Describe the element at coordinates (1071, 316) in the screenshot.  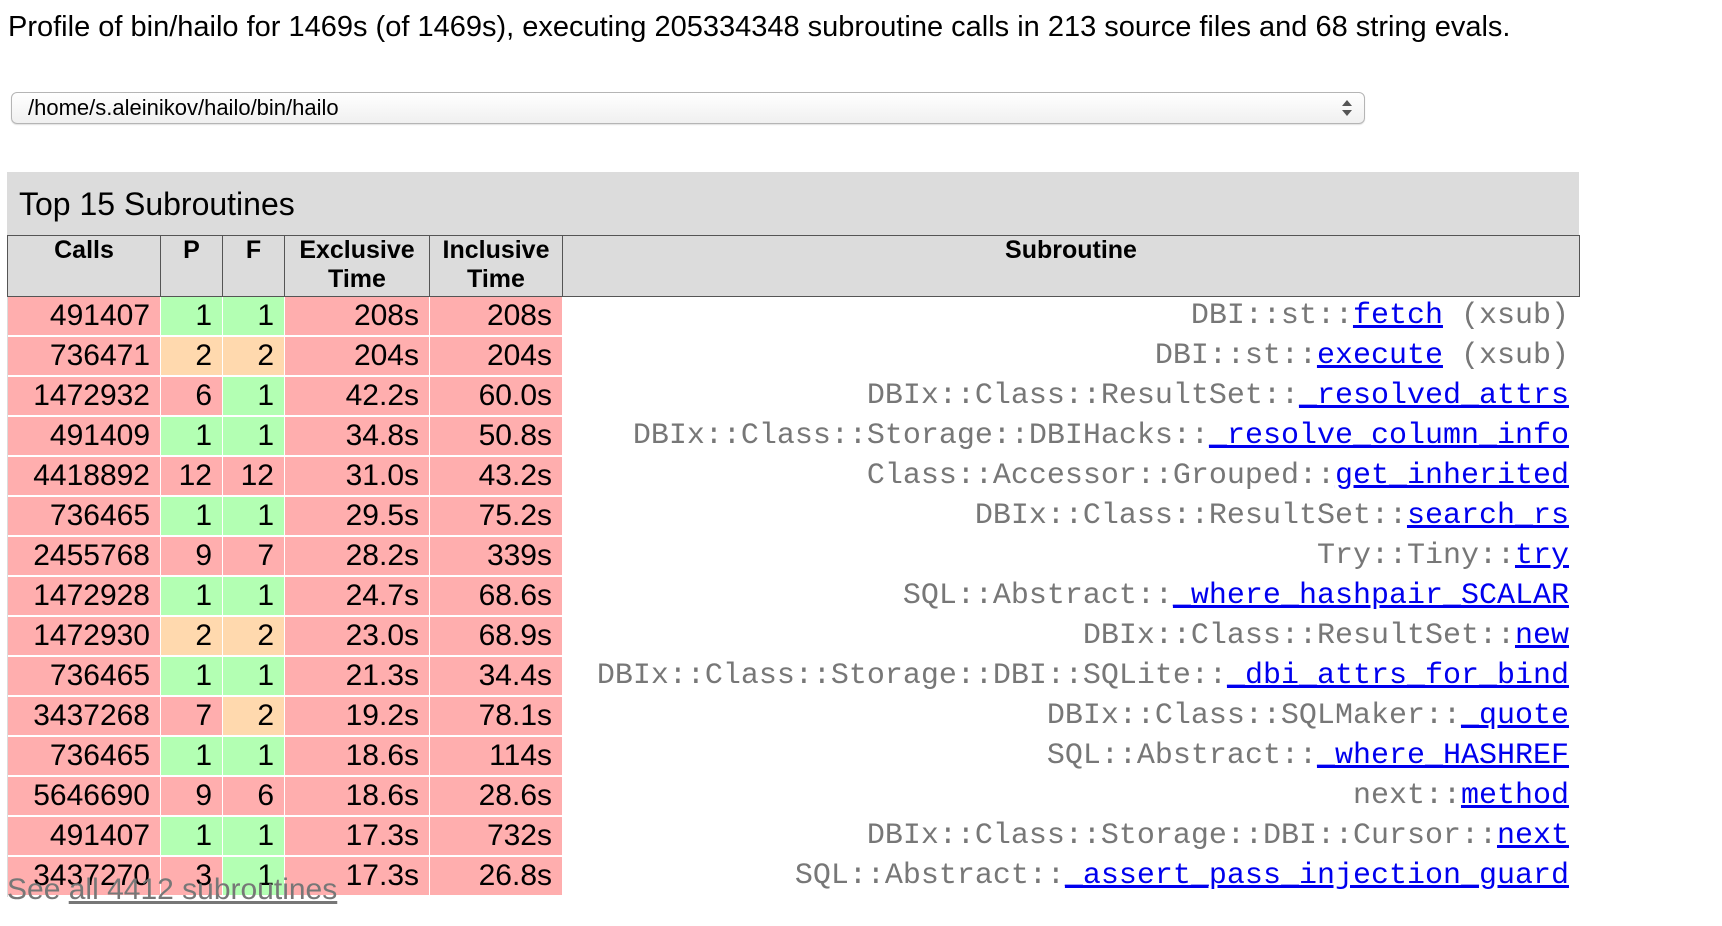
I see `subroutine-cell: DBI::st::fetch (xsub)` at that location.